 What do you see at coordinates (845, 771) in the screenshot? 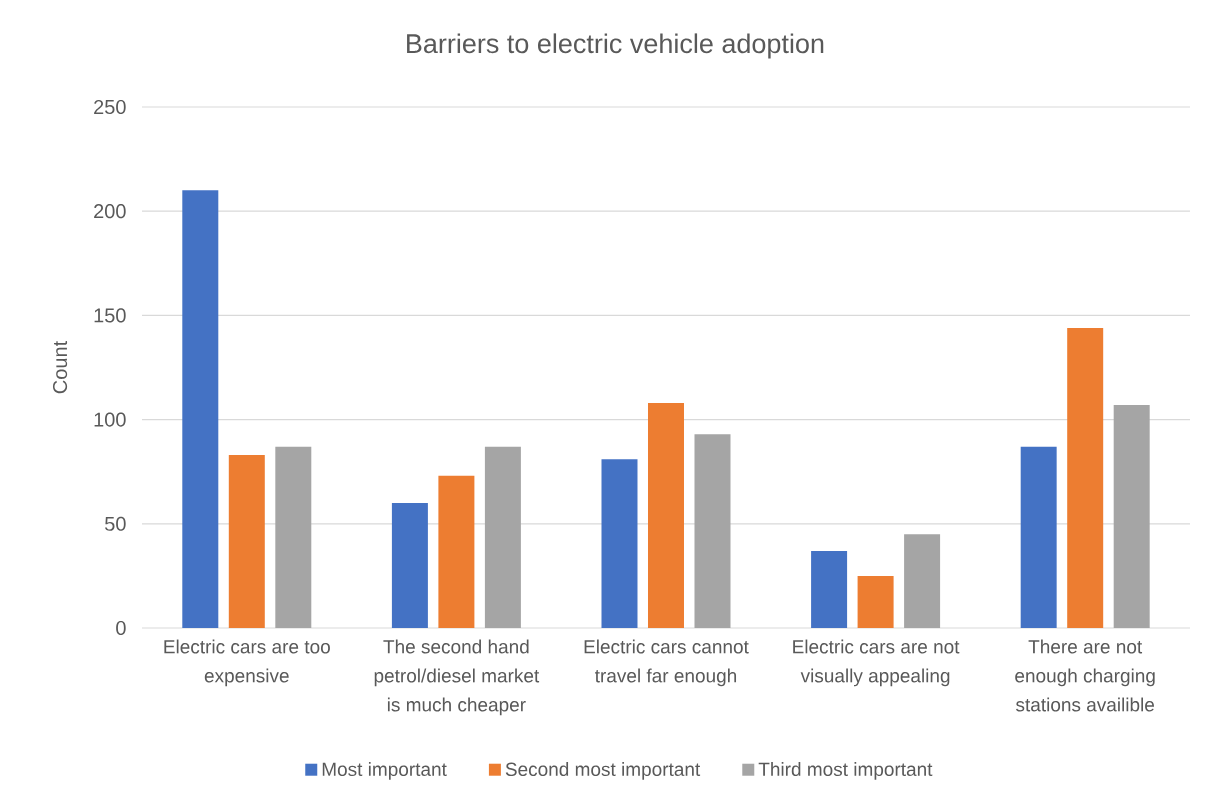
I see `legend-label: Third most important` at bounding box center [845, 771].